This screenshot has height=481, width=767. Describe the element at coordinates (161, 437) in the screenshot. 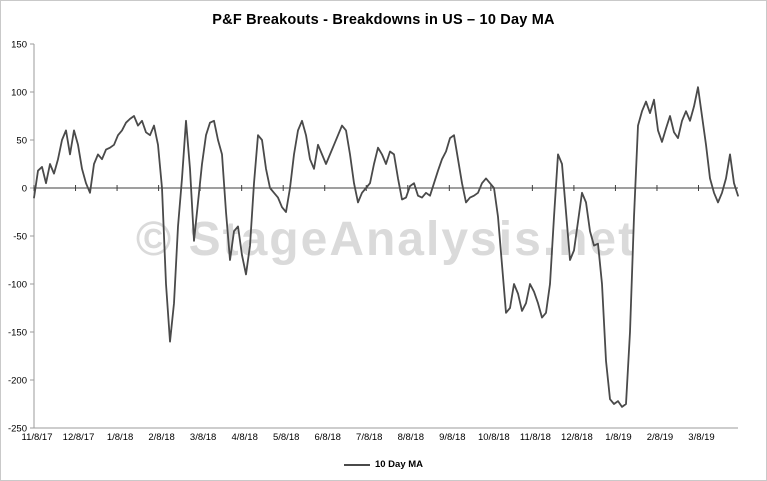

I see `x-tick-label: 2/8/18` at that location.